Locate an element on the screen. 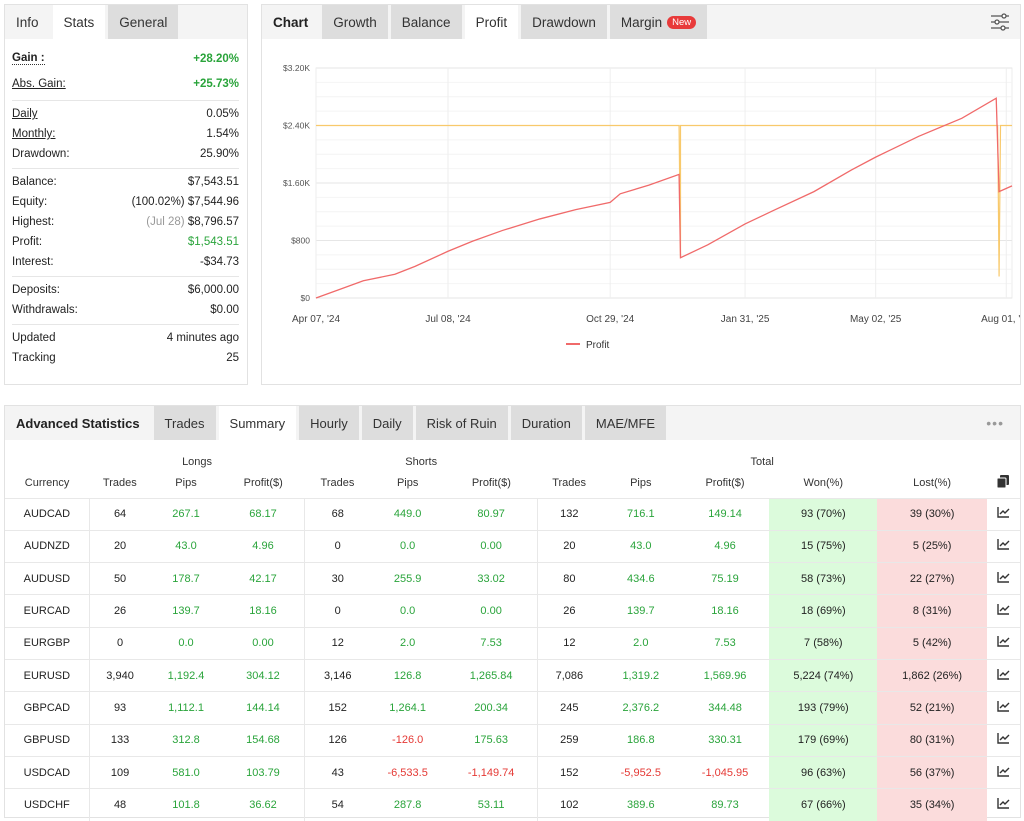  group-header: Shorts is located at coordinates (421, 462).